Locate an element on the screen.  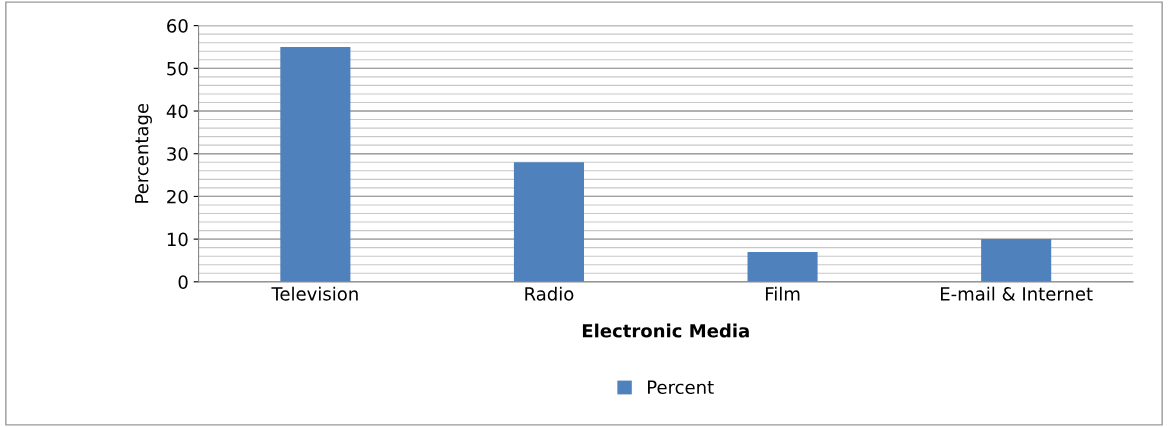
y-tick-label: 20 is located at coordinates (177, 196).